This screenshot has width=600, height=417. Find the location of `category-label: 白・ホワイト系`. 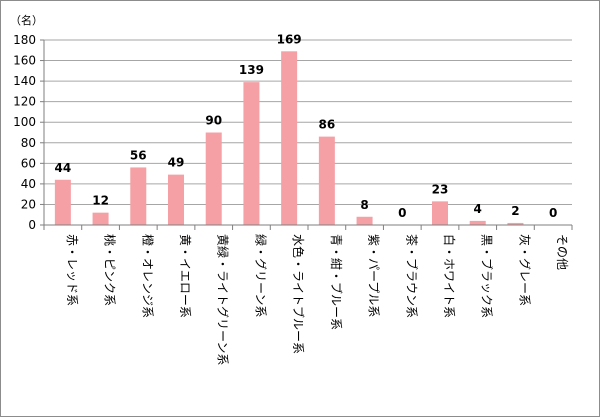

category-label: 白・ホワイト系 is located at coordinates (449, 276).